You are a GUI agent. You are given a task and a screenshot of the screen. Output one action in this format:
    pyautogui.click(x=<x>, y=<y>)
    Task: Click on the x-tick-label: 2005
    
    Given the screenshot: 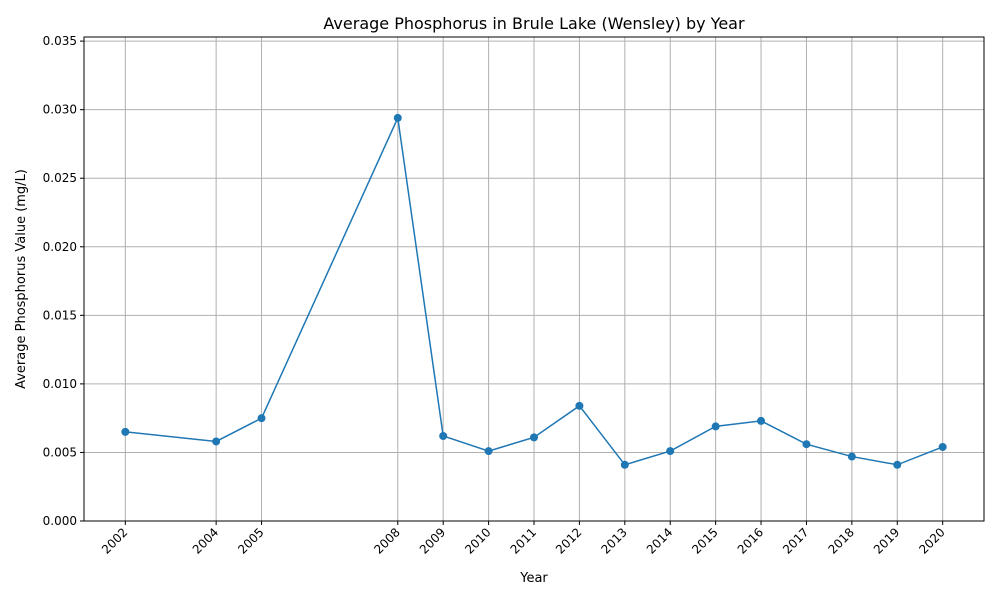 What is the action you would take?
    pyautogui.click(x=250, y=540)
    